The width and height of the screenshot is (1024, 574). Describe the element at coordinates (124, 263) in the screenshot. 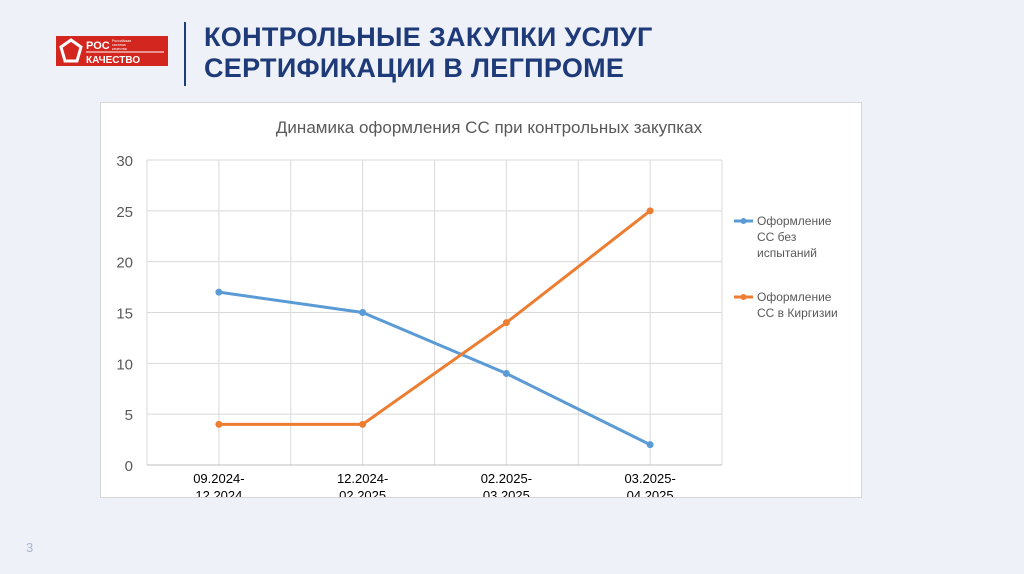

I see `y-tick-label: 20` at that location.